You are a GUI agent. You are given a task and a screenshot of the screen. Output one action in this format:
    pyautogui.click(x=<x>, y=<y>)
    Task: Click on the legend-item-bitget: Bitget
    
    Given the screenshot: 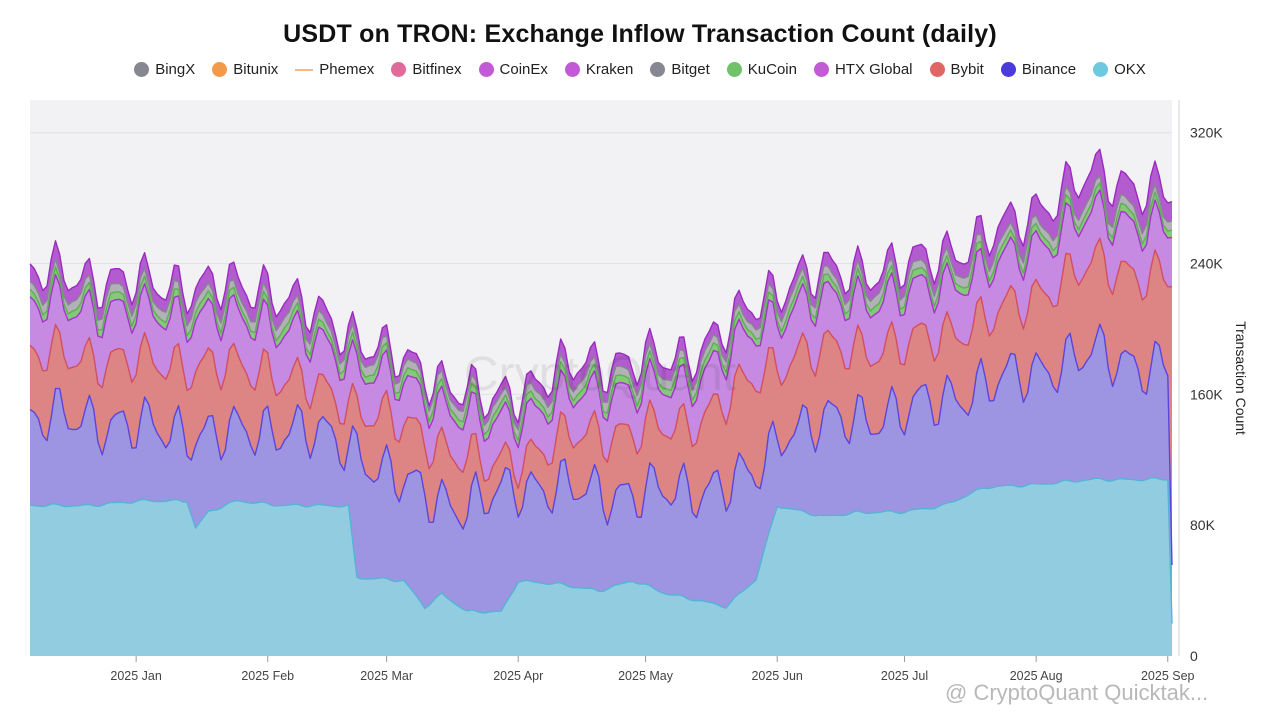 What is the action you would take?
    pyautogui.click(x=680, y=69)
    